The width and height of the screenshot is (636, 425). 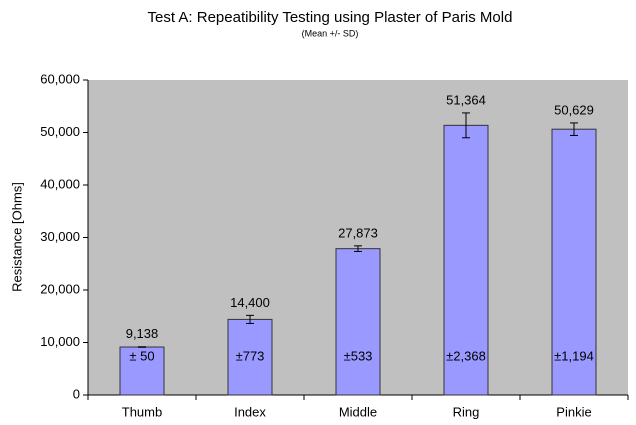 What do you see at coordinates (358, 232) in the screenshot?
I see `value-label: 27,873` at bounding box center [358, 232].